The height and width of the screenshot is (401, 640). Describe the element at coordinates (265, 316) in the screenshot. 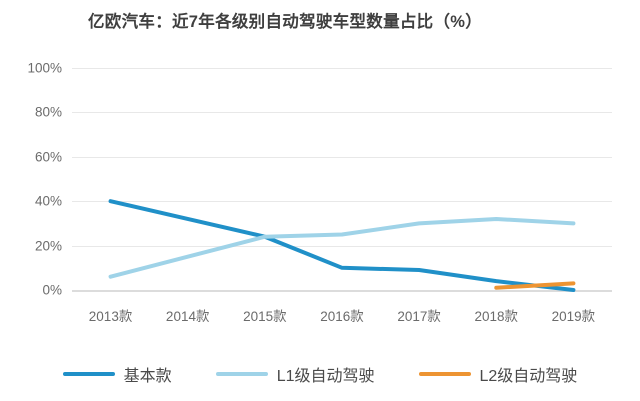

I see `x-axis-tick-label: 2015款` at that location.